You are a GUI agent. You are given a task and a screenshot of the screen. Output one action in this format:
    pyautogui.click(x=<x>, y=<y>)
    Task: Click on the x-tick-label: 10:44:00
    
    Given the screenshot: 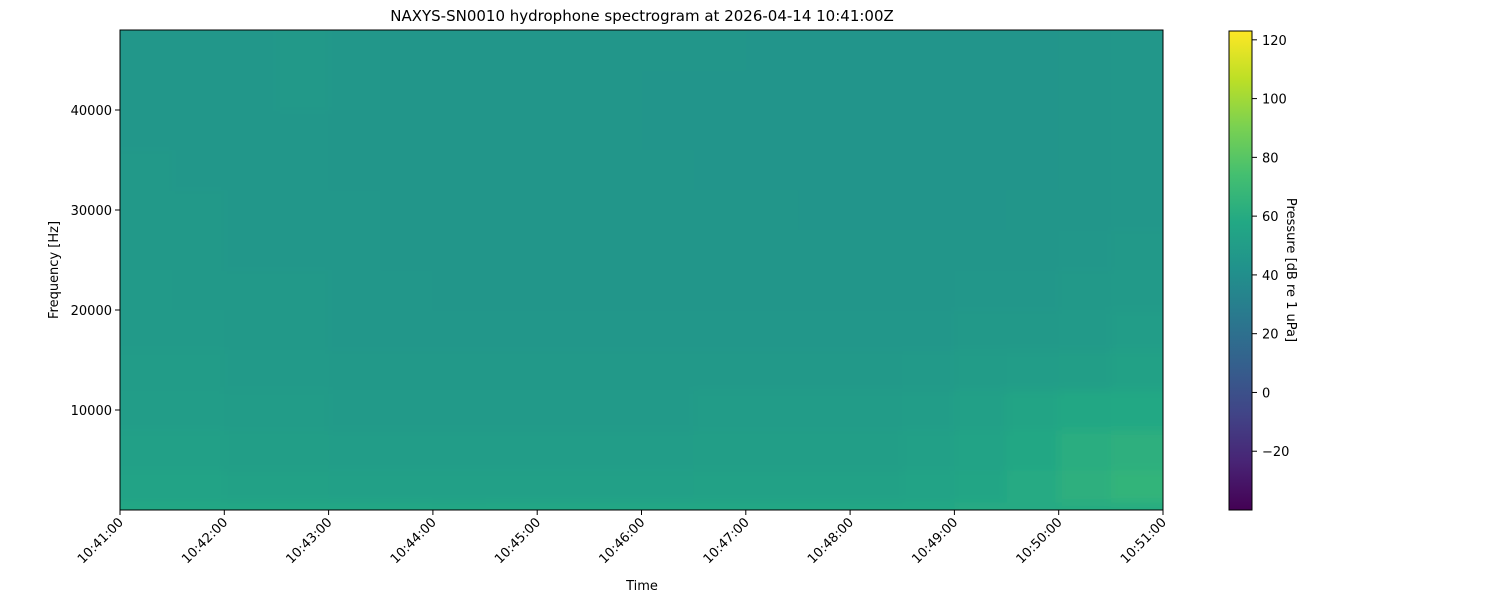 What is the action you would take?
    pyautogui.click(x=414, y=541)
    